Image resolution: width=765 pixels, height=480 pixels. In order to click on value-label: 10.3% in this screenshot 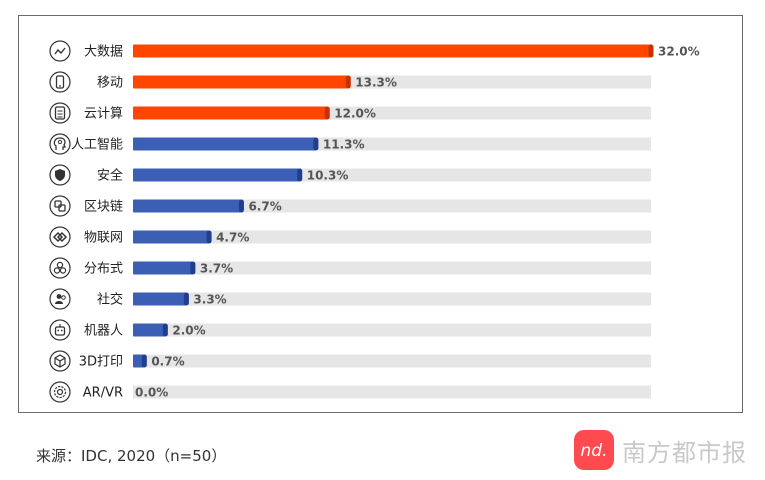, I will do `click(328, 176)`.